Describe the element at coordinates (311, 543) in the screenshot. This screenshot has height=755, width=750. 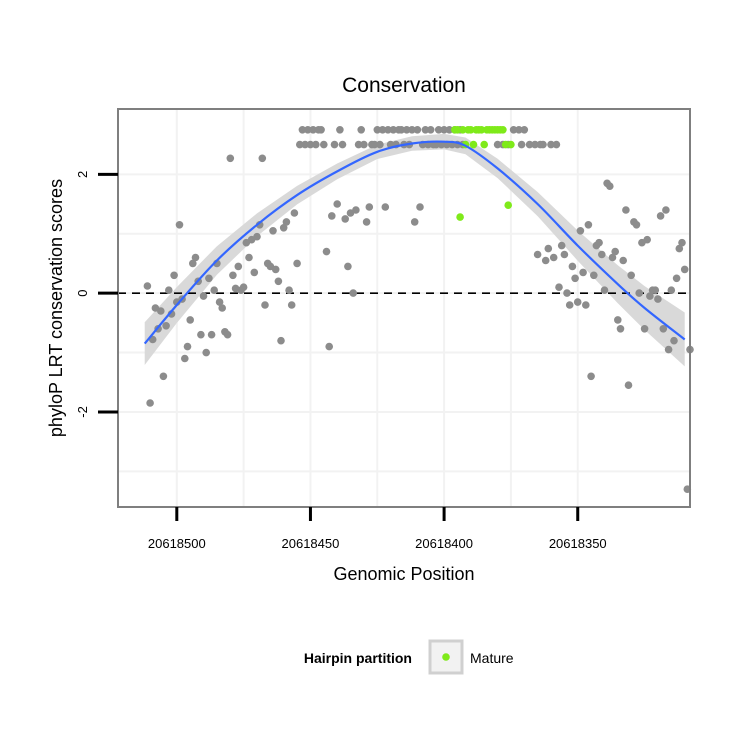
I see `x-tick-label: 20618450` at that location.